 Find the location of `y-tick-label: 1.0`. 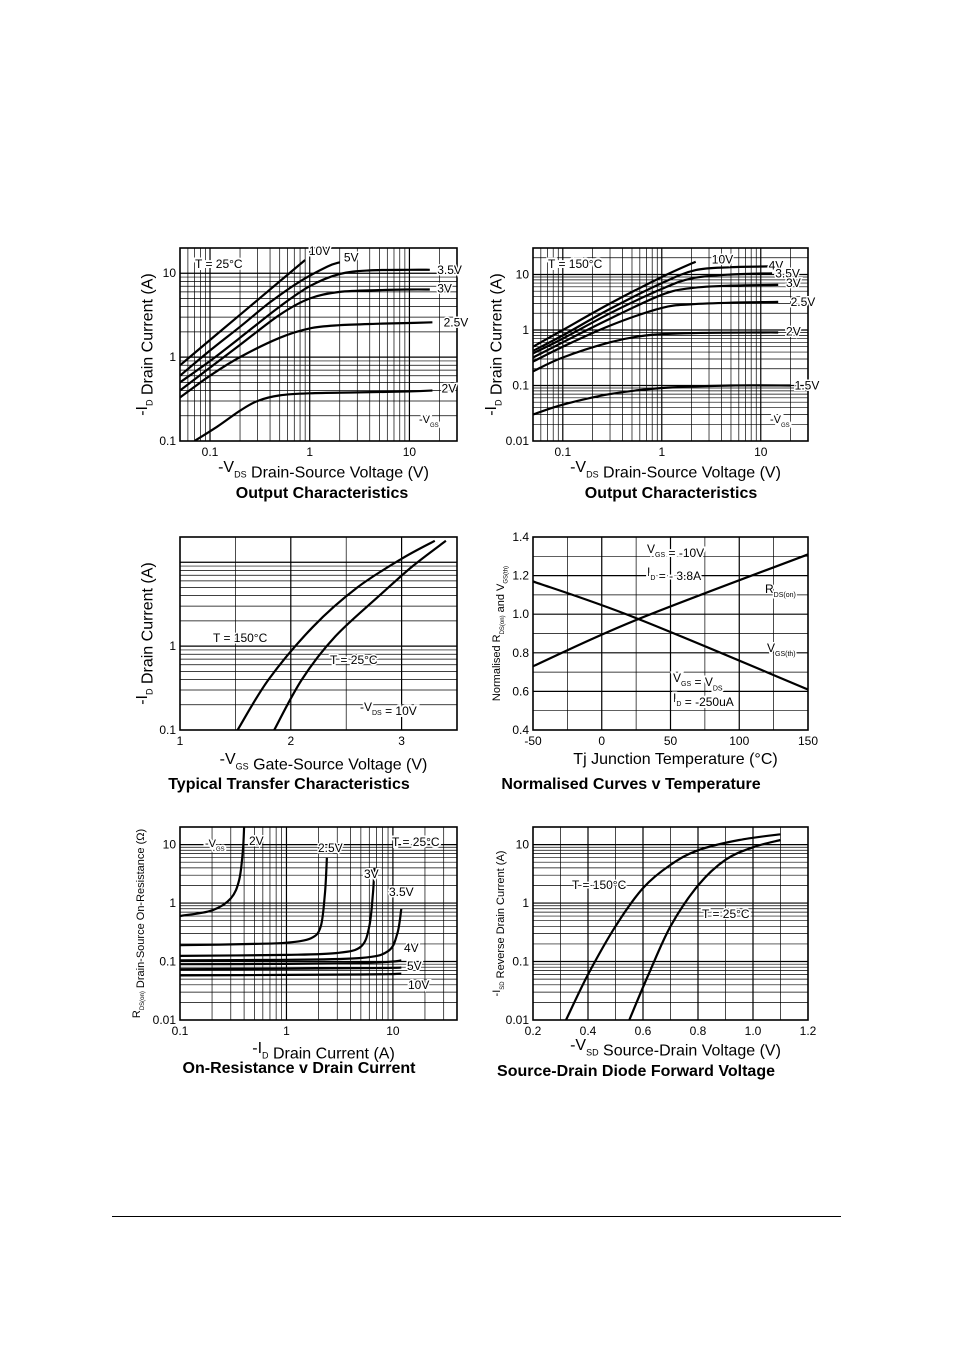

y-tick-label: 1.0 is located at coordinates (520, 614).